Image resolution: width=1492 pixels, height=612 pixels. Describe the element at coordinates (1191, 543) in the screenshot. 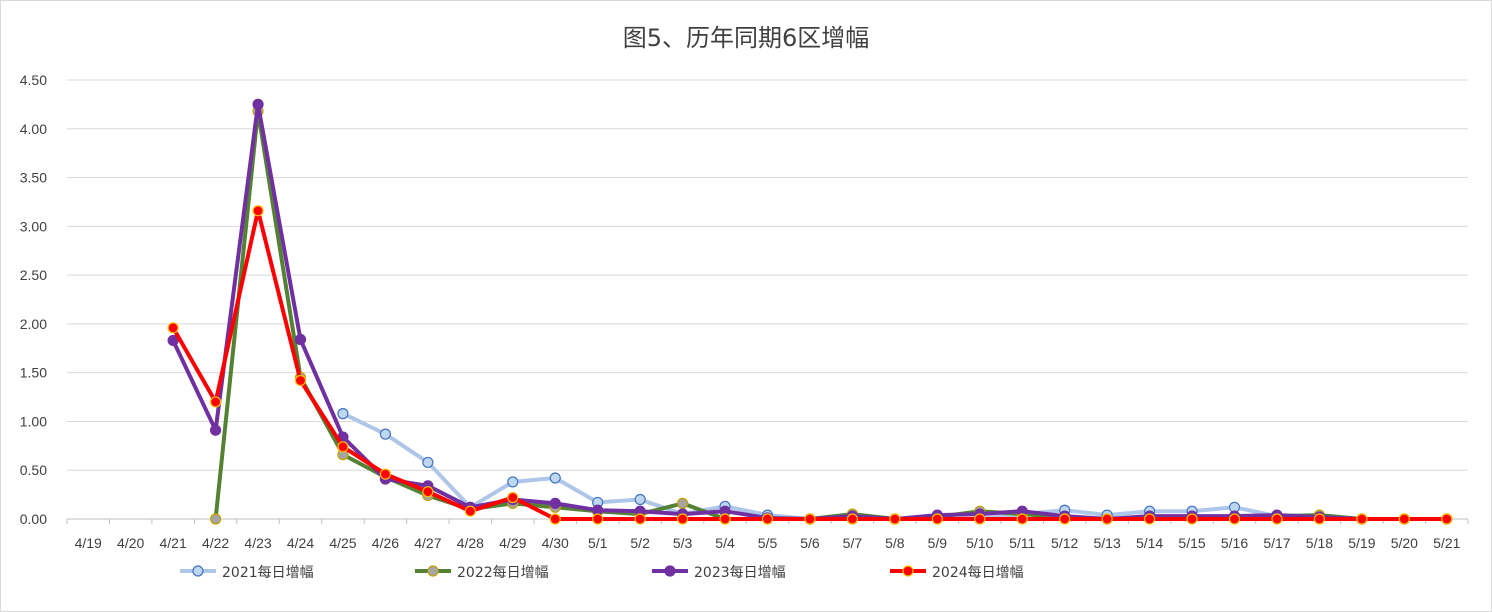

I see `x-tick-label: 5/15` at that location.